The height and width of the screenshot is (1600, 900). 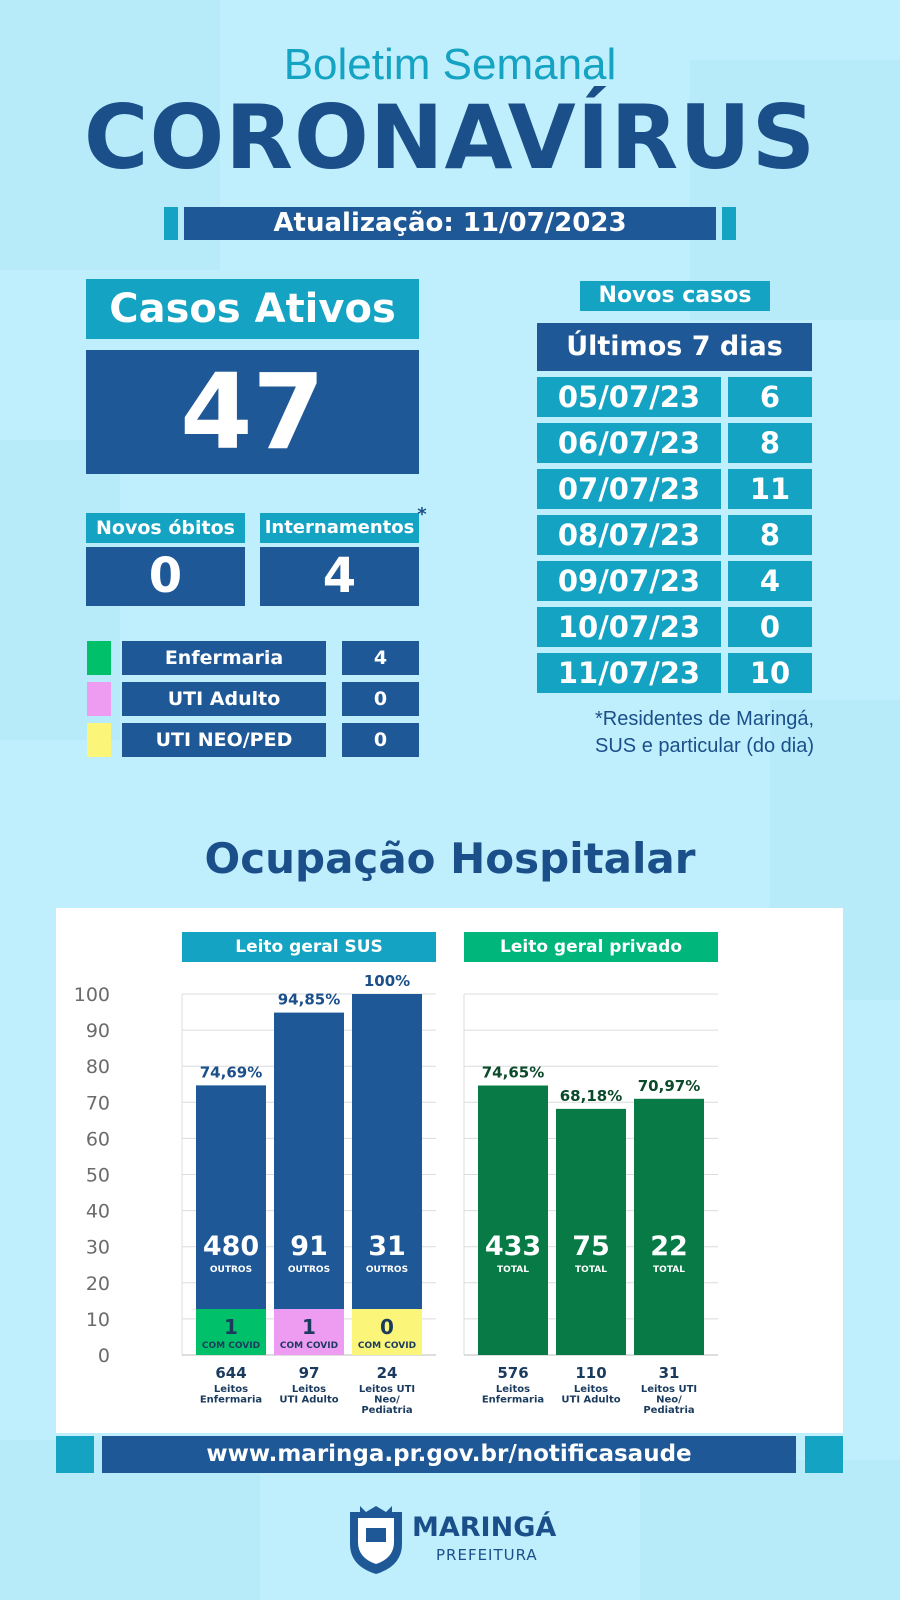 I want to click on new-cases-tag: Novos casos, so click(x=675, y=296).